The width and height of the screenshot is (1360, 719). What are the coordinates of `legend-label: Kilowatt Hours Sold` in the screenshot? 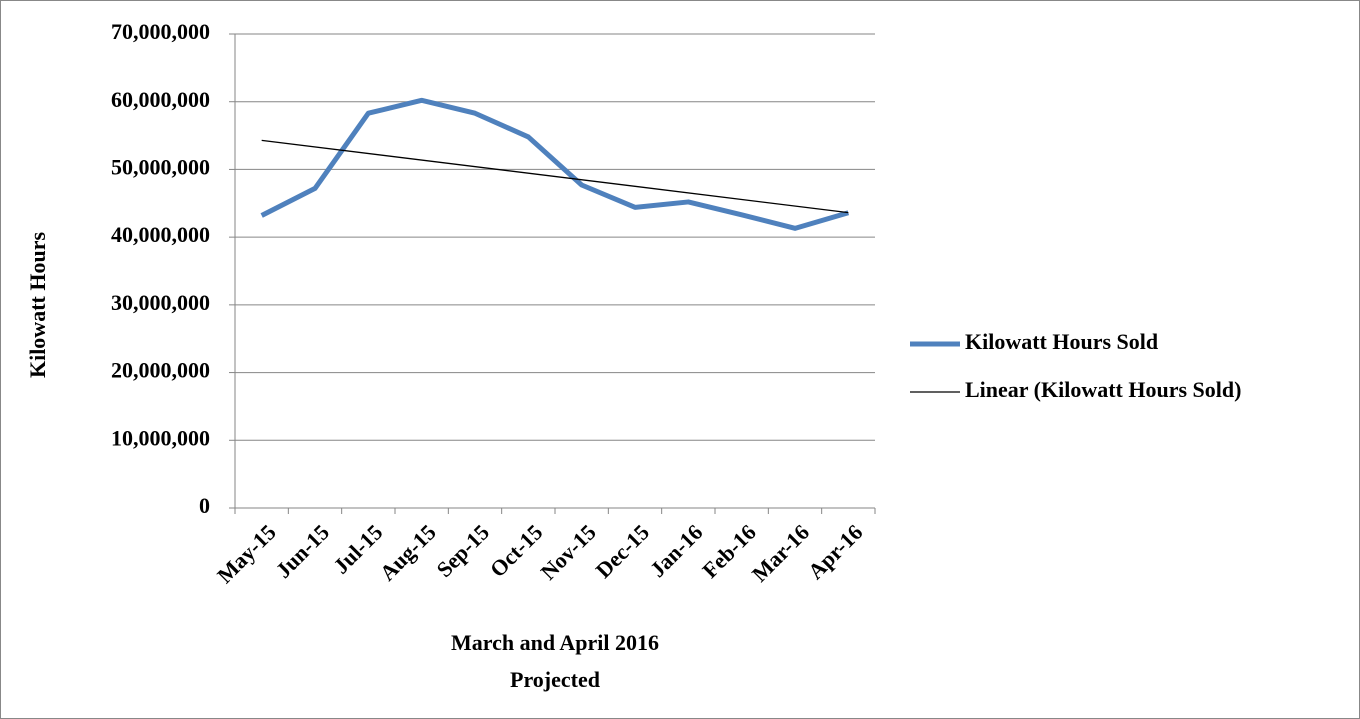 It's located at (1061, 341).